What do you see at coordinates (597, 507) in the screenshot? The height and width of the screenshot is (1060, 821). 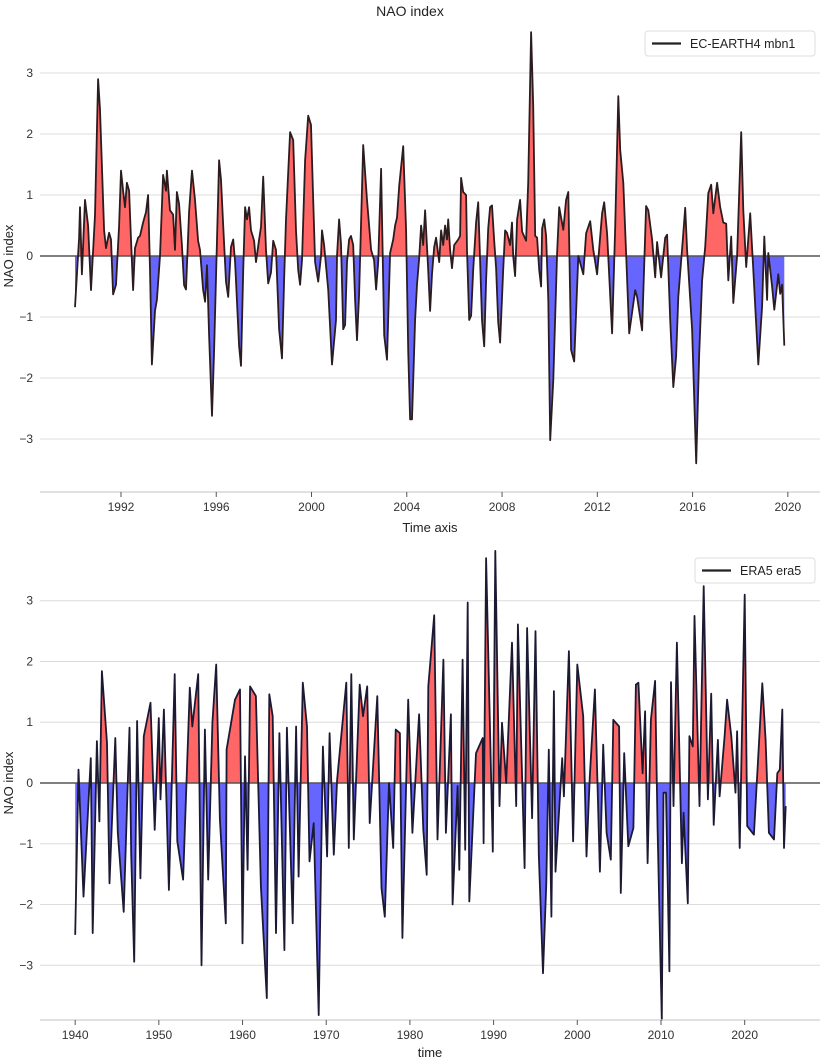 I see `x-tick-label: 2012` at bounding box center [597, 507].